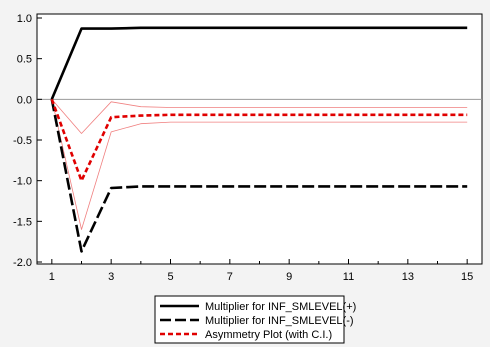 This screenshot has width=490, height=347. I want to click on x-tick-label: 11, so click(348, 277).